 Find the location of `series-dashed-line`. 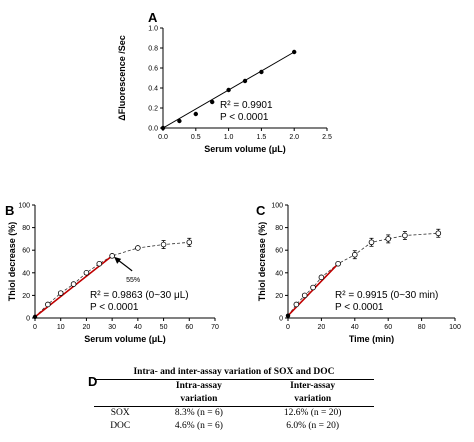

series-dashed-line is located at coordinates (112, 279).